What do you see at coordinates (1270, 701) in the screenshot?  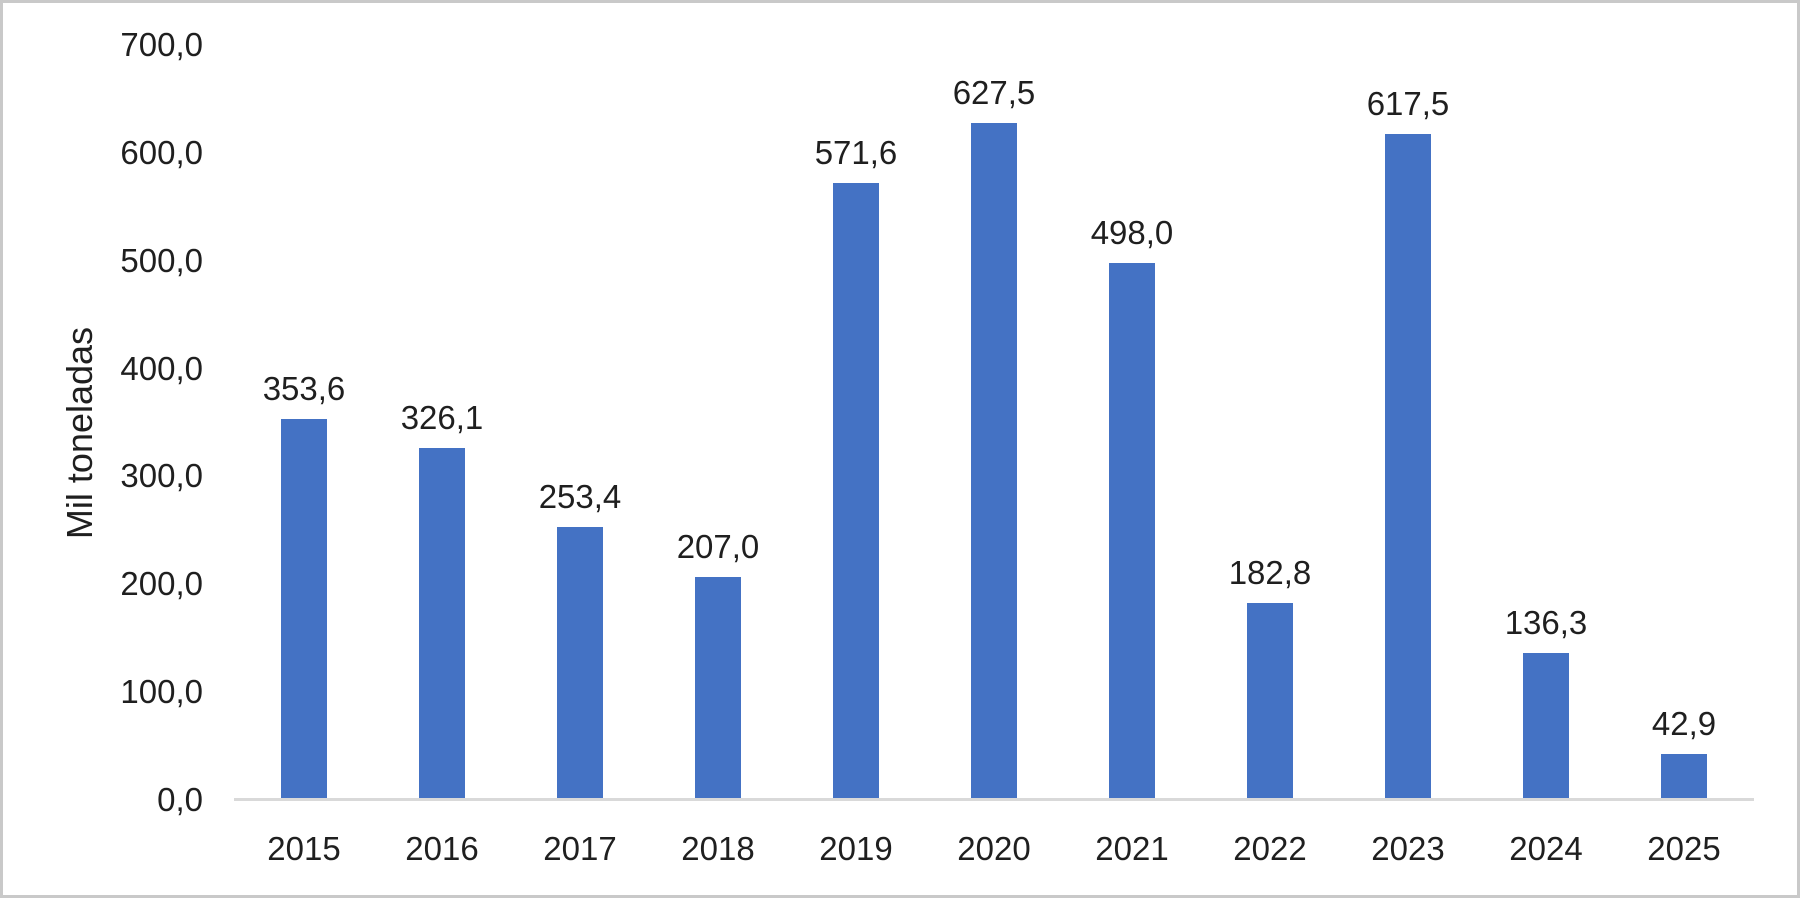 I see `bar-2022` at bounding box center [1270, 701].